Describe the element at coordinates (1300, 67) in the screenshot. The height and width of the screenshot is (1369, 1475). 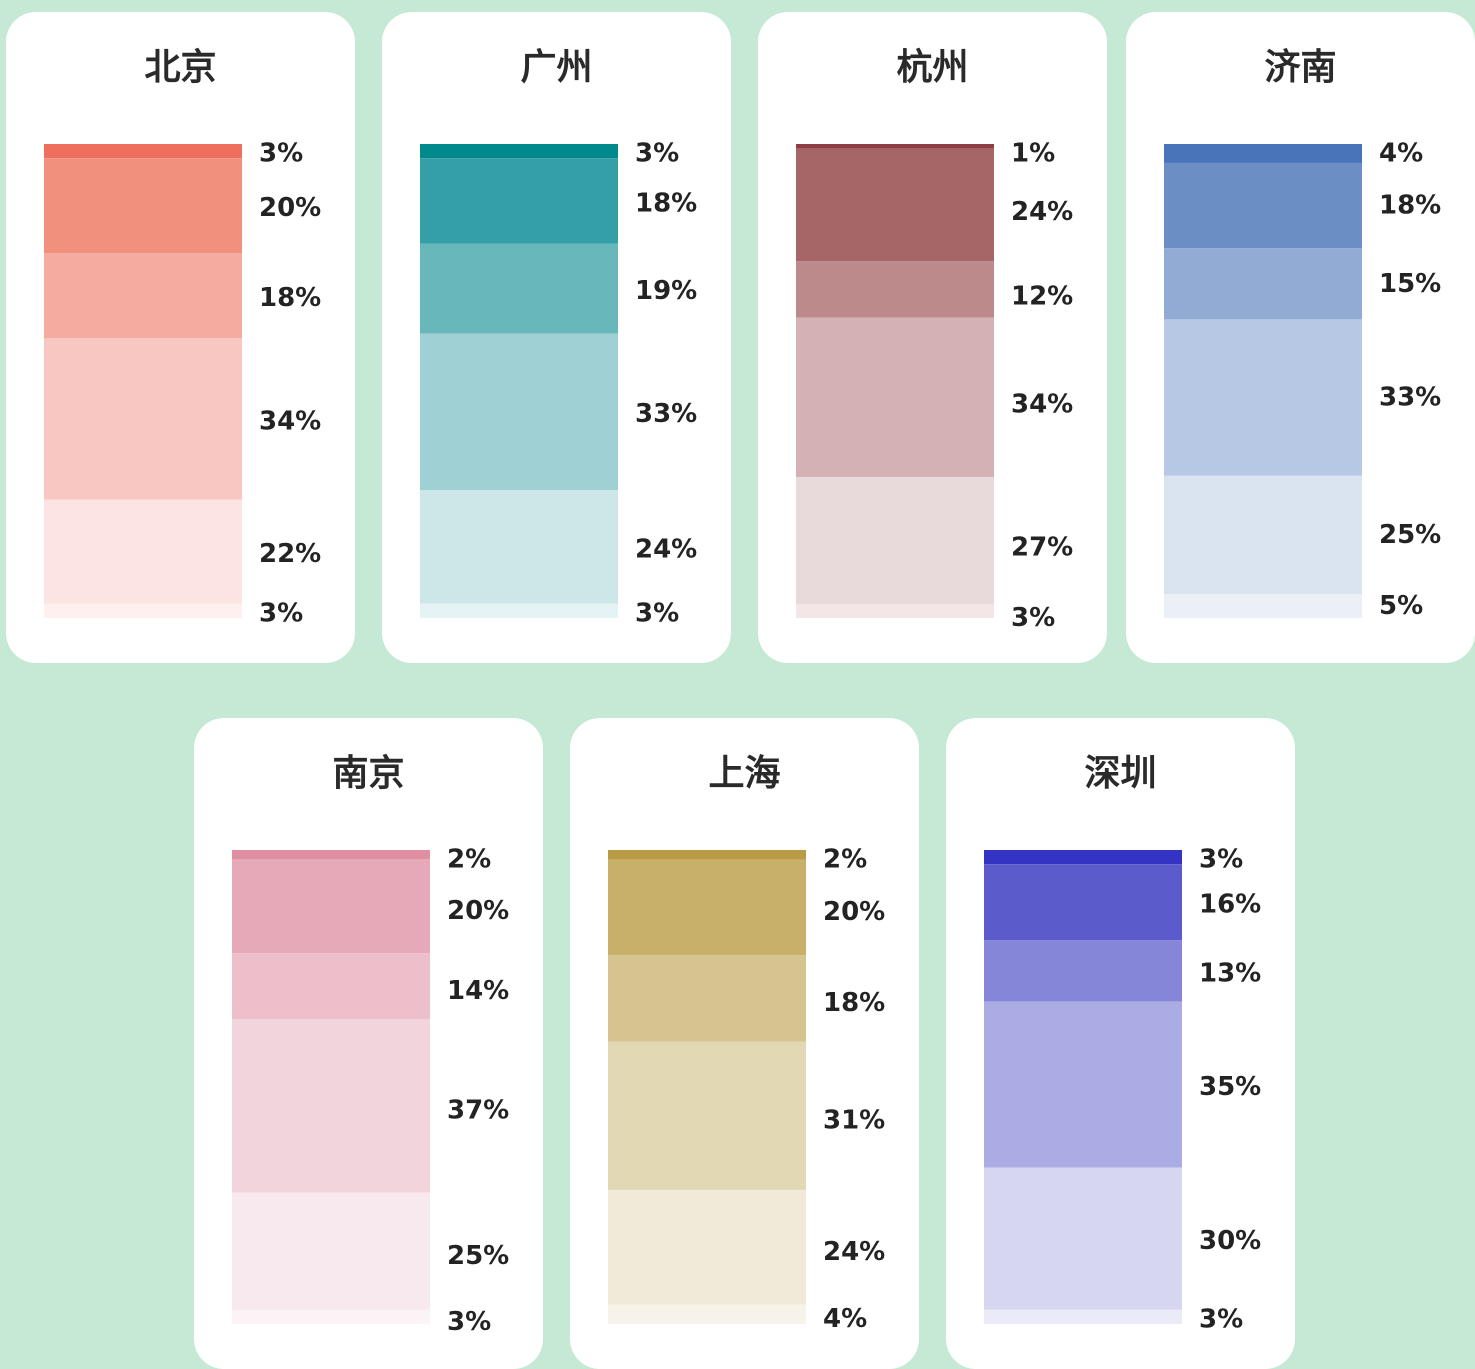
I see `chart-title: 济南` at that location.